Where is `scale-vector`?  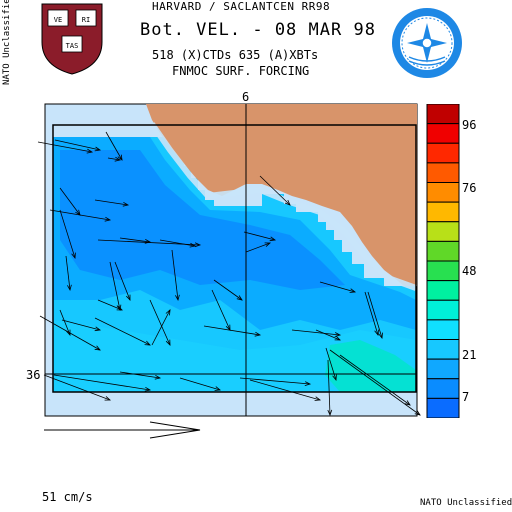 scale-vector is located at coordinates (122, 430).